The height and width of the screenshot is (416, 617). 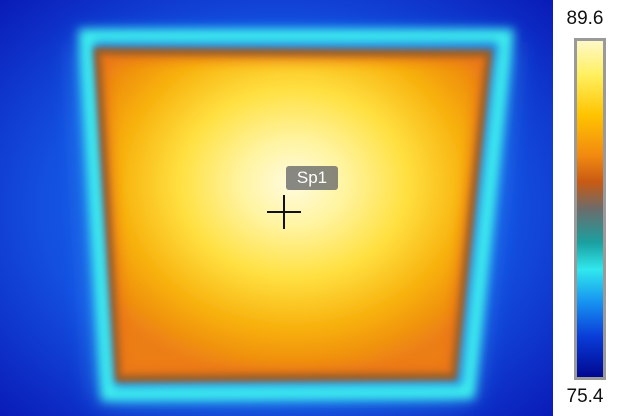 I want to click on crosshair-vertical-line, so click(x=284, y=212).